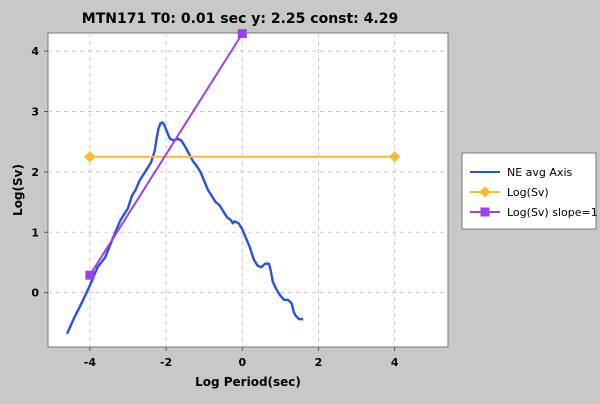 The height and width of the screenshot is (404, 600). I want to click on legend-label: Log(Sv), so click(528, 192).